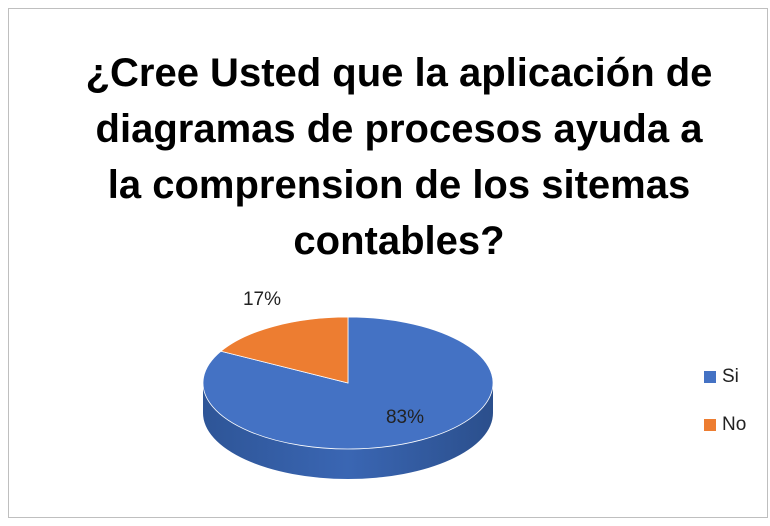 The height and width of the screenshot is (526, 770). I want to click on data-label: 17%, so click(262, 299).